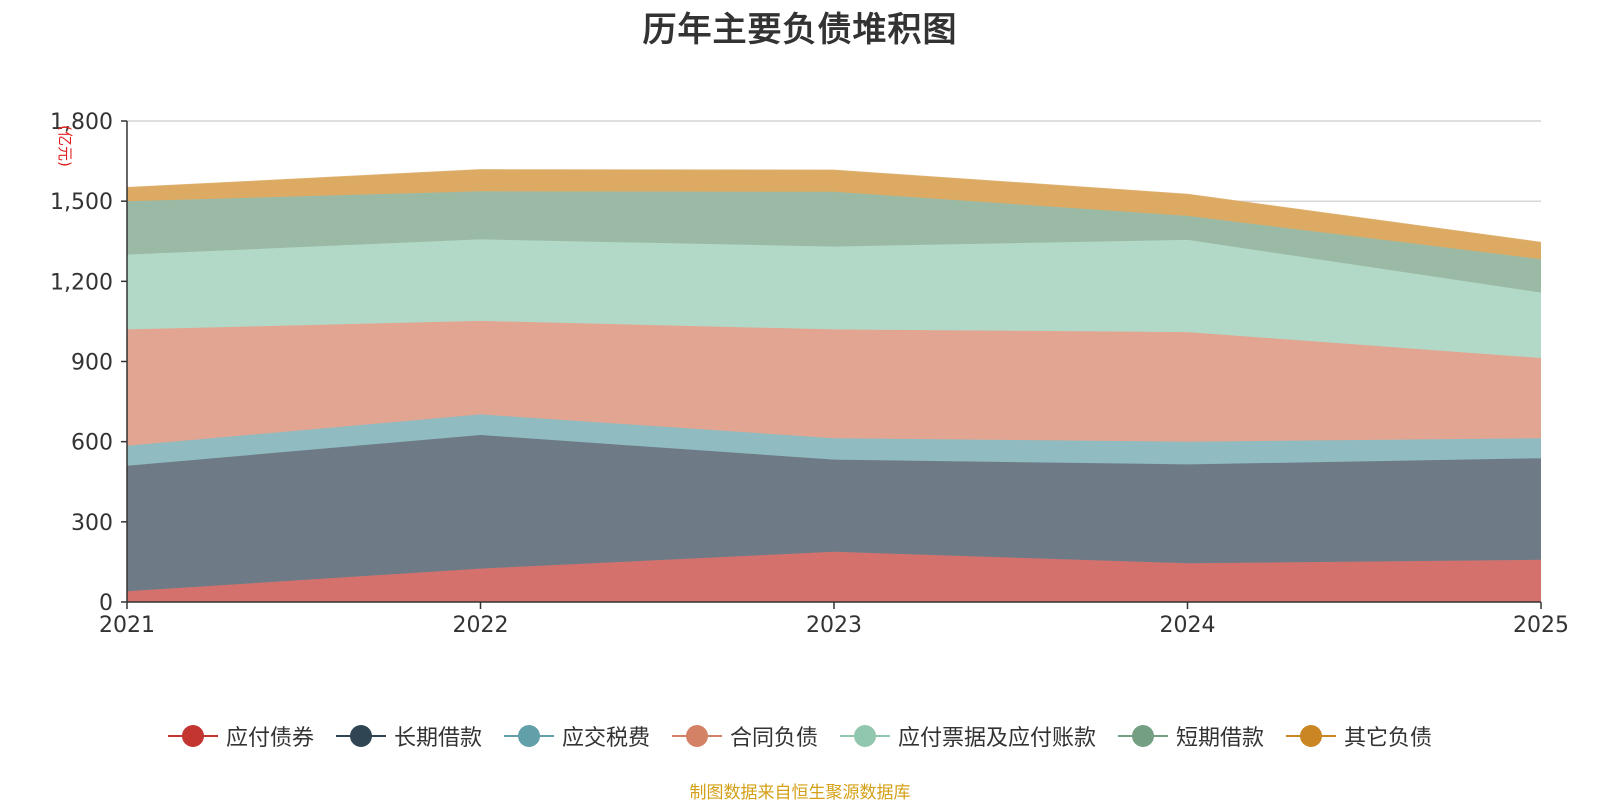 This screenshot has width=1600, height=803. What do you see at coordinates (1541, 625) in the screenshot?
I see `x-tick-label-4: 2025` at bounding box center [1541, 625].